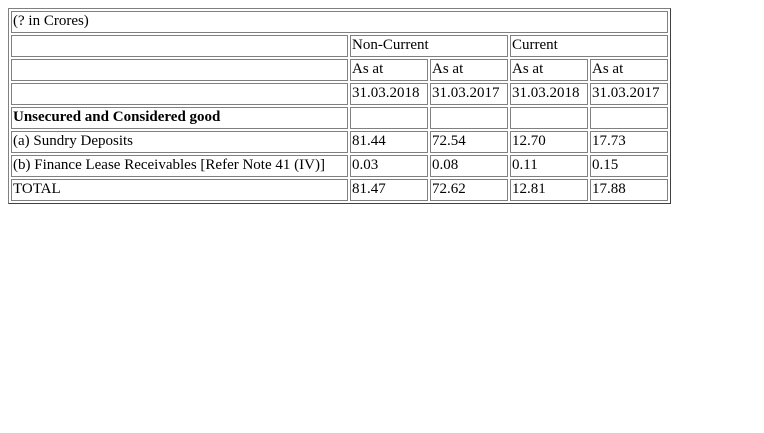  What do you see at coordinates (389, 190) in the screenshot?
I see `value-cell: 81.47` at bounding box center [389, 190].